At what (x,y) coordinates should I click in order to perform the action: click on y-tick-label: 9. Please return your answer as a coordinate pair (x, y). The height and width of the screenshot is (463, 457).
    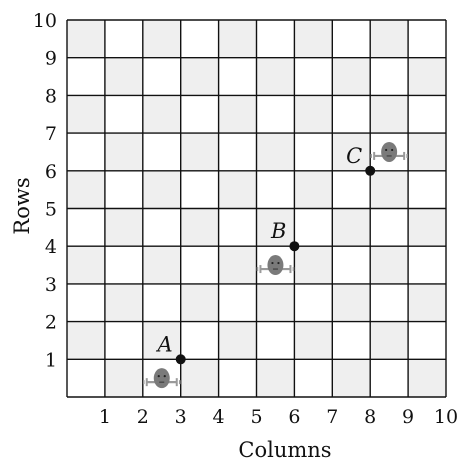
    Looking at the image, I should click on (51, 59).